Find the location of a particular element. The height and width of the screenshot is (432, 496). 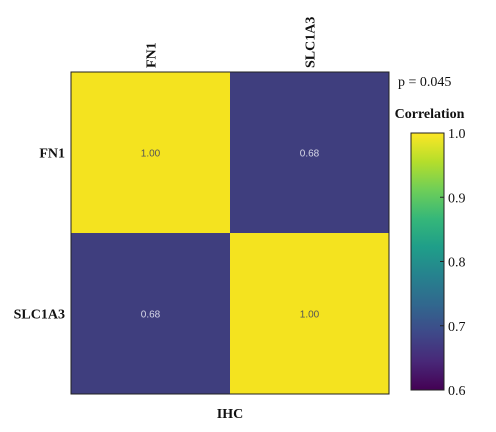

cell-label-0-0: 1.00 is located at coordinates (151, 154).